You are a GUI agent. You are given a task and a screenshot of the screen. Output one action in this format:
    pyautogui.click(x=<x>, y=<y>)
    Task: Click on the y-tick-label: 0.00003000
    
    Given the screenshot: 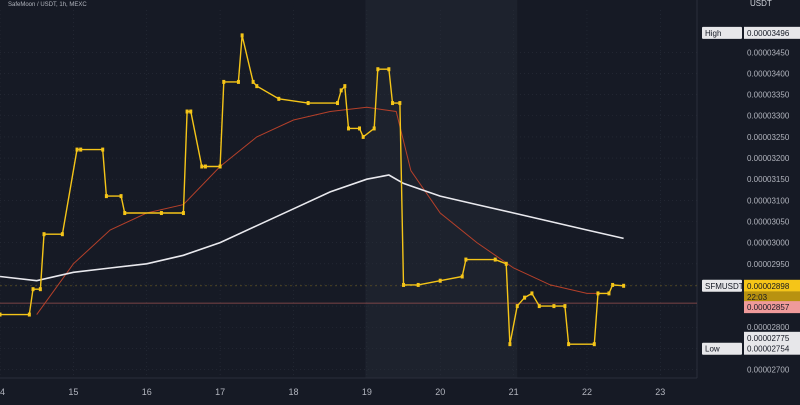 What is the action you would take?
    pyautogui.click(x=768, y=243)
    